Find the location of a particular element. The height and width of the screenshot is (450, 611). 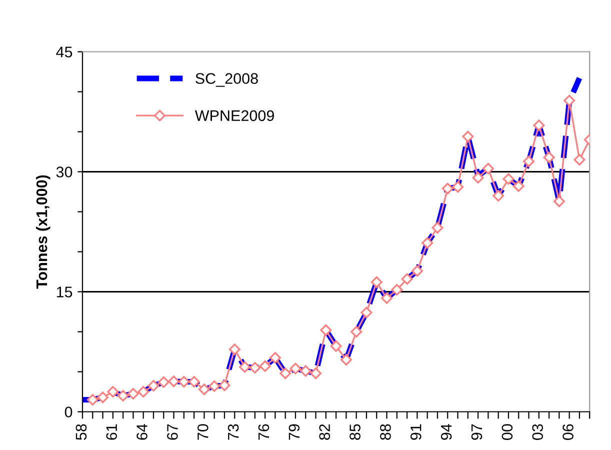

x-tick-label: 58 is located at coordinates (81, 432).